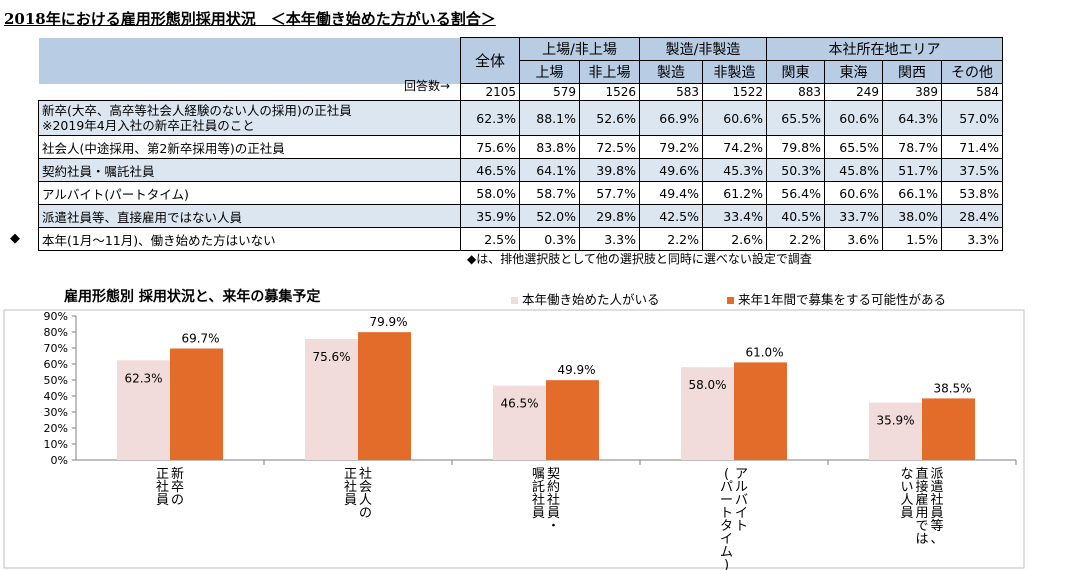  I want to click on table-cell: 29.8%, so click(609, 216).